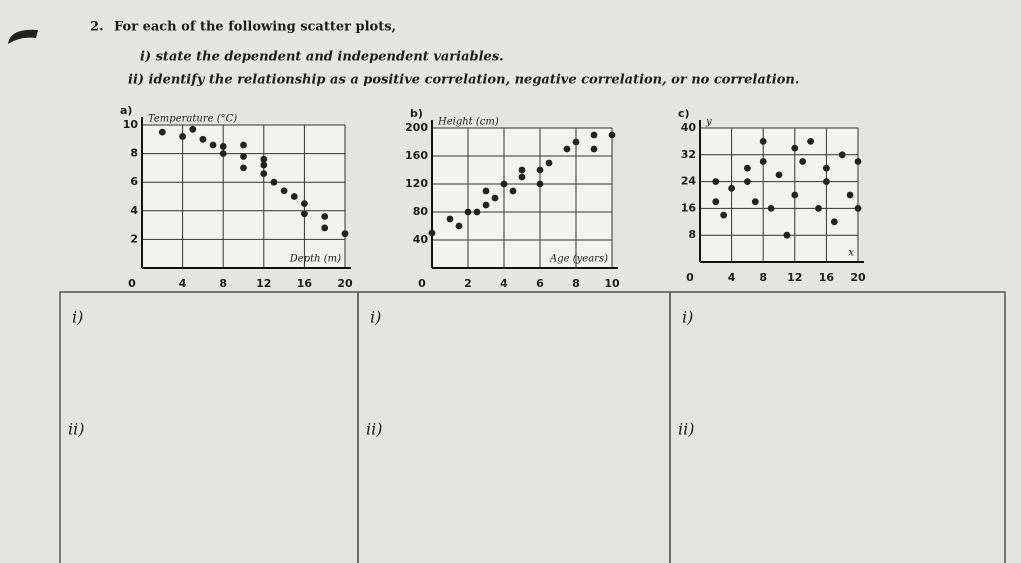 Image resolution: width=1021 pixels, height=563 pixels. What do you see at coordinates (708, 122) in the screenshot?
I see `y-axis-title: y` at bounding box center [708, 122].